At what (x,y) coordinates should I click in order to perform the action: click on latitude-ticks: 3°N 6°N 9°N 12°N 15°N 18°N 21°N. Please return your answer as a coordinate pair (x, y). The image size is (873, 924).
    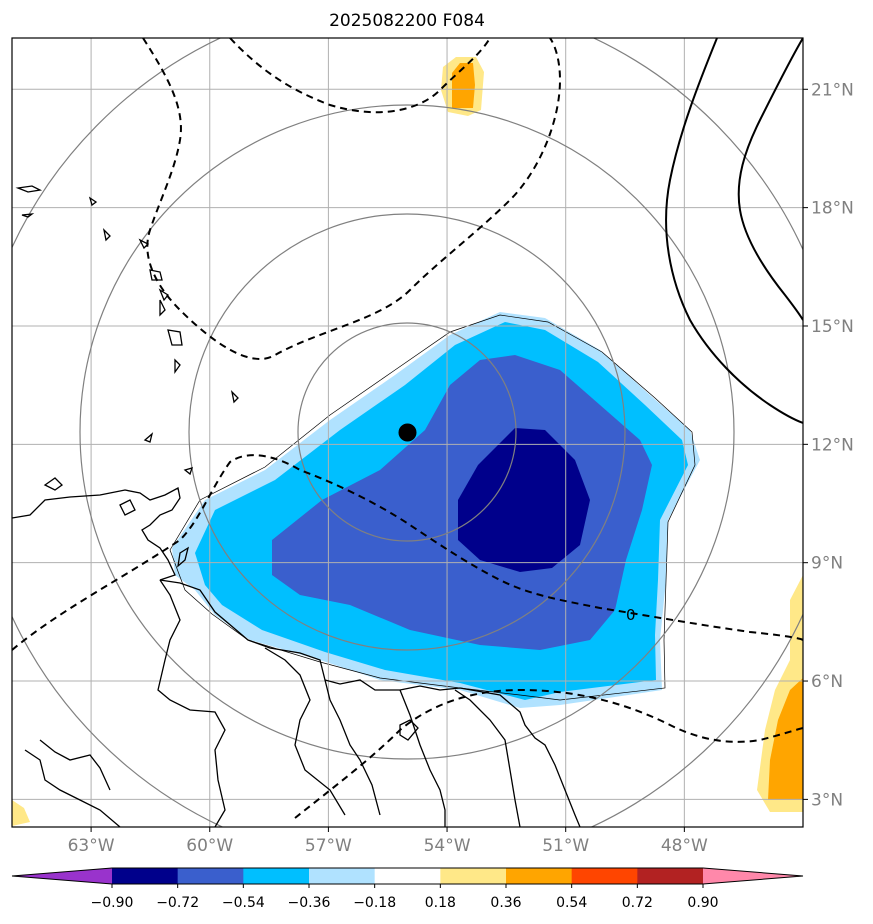
    Looking at the image, I should click on (828, 445).